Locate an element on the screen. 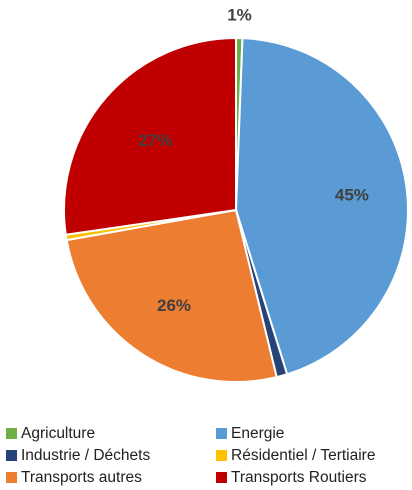  legend-item-r-sidentiel-tertiaire: Résidentiel / Tertiaire is located at coordinates (314, 455).